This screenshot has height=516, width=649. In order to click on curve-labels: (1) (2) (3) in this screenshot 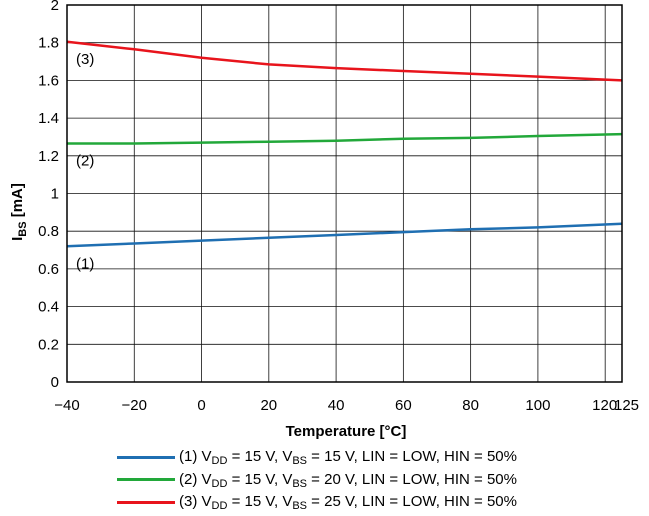, I will do `click(85, 162)`.